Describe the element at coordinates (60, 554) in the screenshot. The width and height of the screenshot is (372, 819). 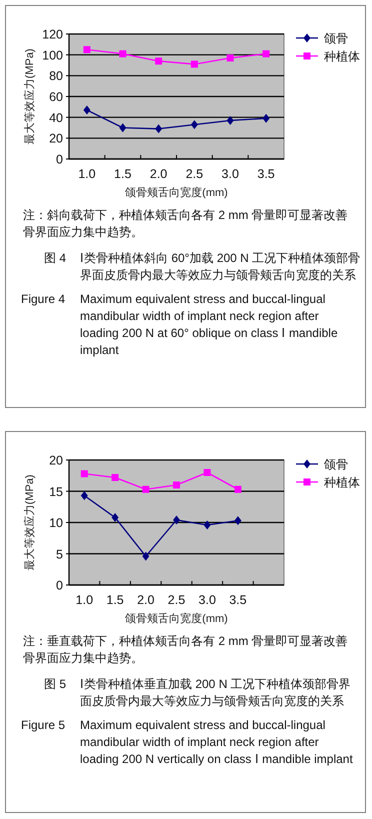
I see `y-tick-label: 5` at that location.